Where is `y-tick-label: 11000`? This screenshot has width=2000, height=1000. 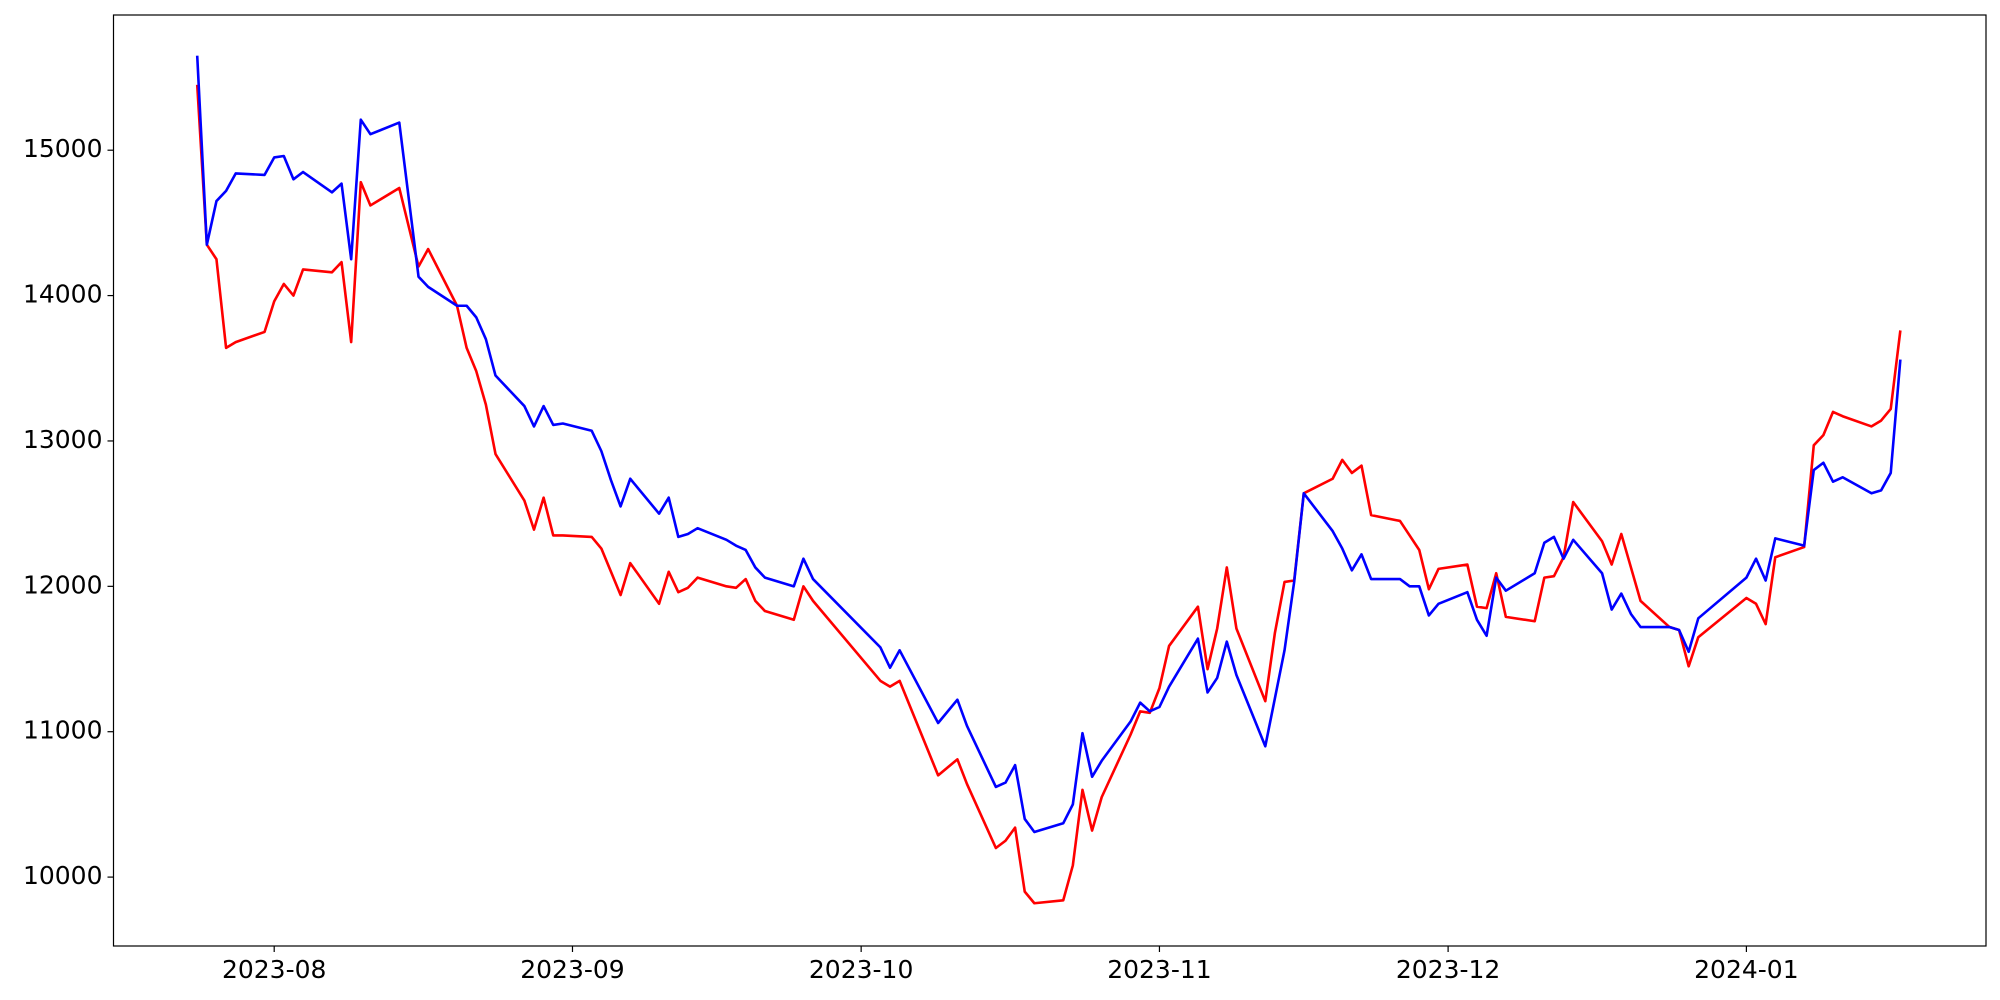 y-tick-label: 11000 is located at coordinates (63, 730).